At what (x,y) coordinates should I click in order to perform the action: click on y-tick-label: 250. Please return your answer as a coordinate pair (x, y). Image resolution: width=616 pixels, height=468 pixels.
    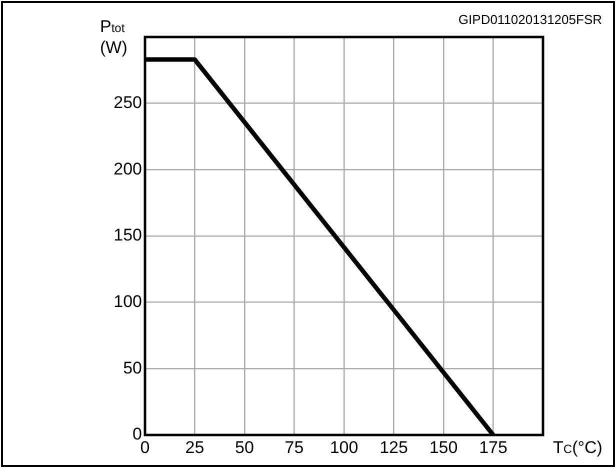
    Looking at the image, I should click on (128, 102).